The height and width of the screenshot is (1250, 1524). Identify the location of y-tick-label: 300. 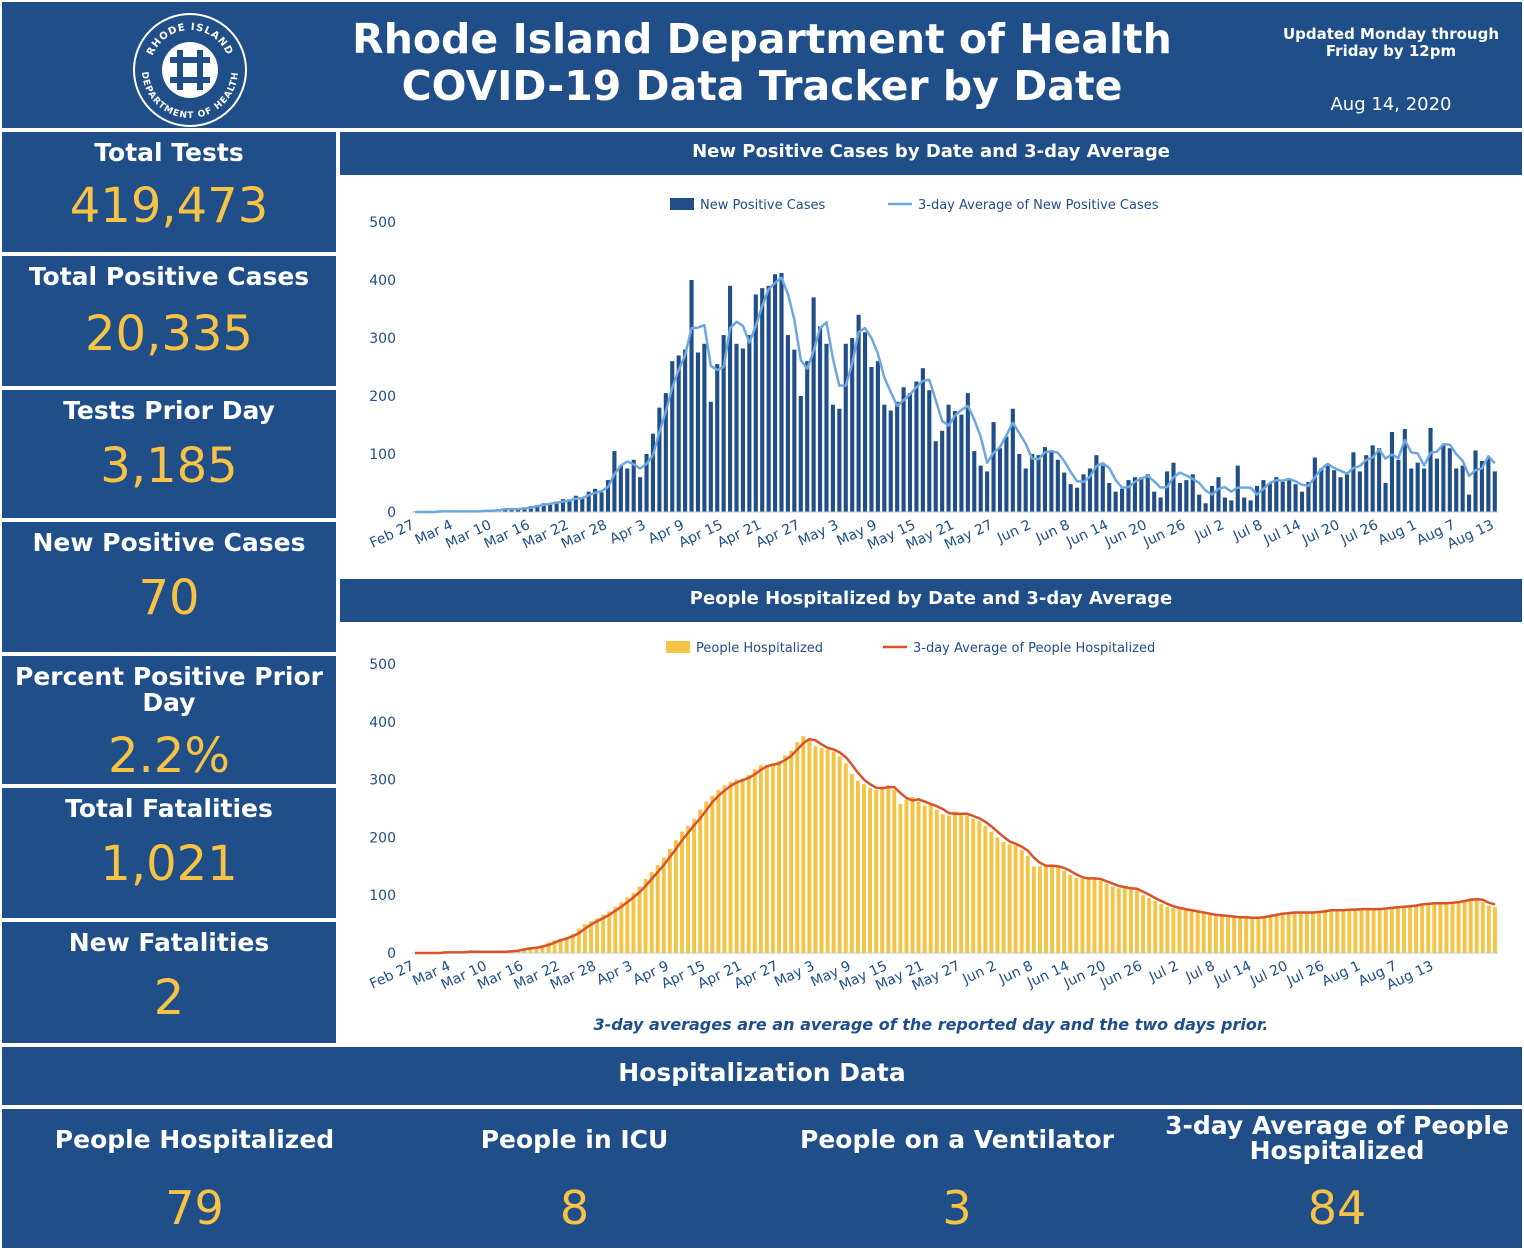
(382, 781).